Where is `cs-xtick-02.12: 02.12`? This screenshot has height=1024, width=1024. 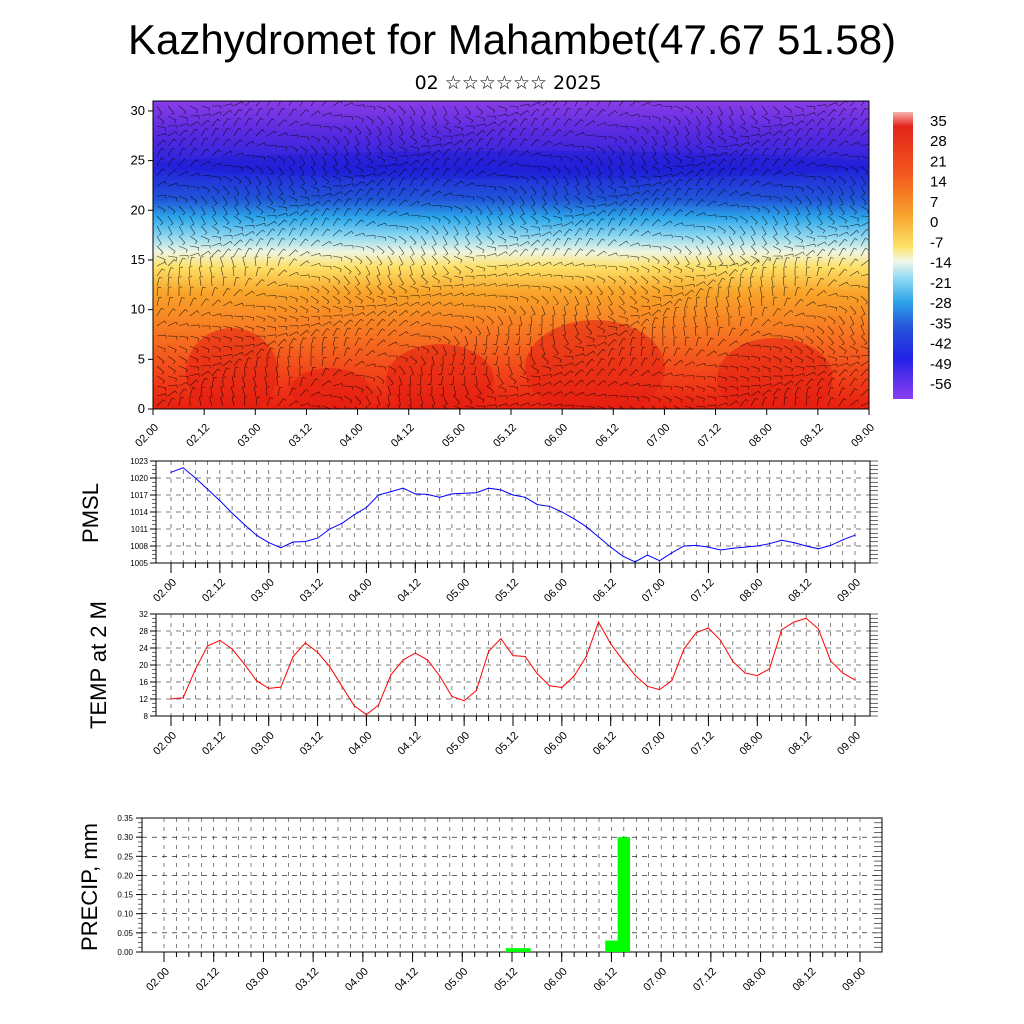
cs-xtick-02.12: 02.12 is located at coordinates (198, 436).